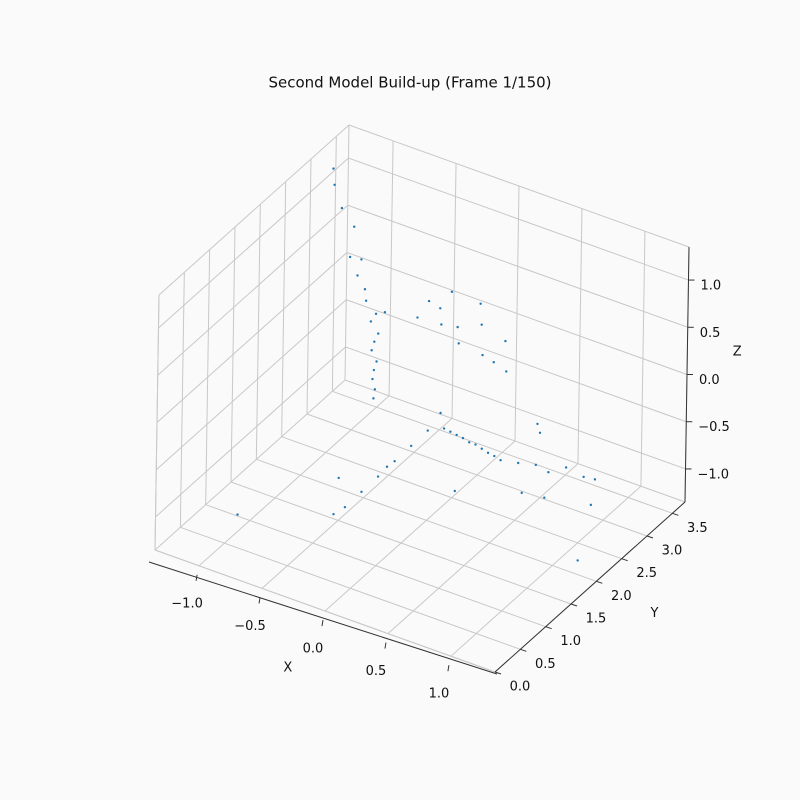  I want to click on z-tick-label: 1.0, so click(710, 286).